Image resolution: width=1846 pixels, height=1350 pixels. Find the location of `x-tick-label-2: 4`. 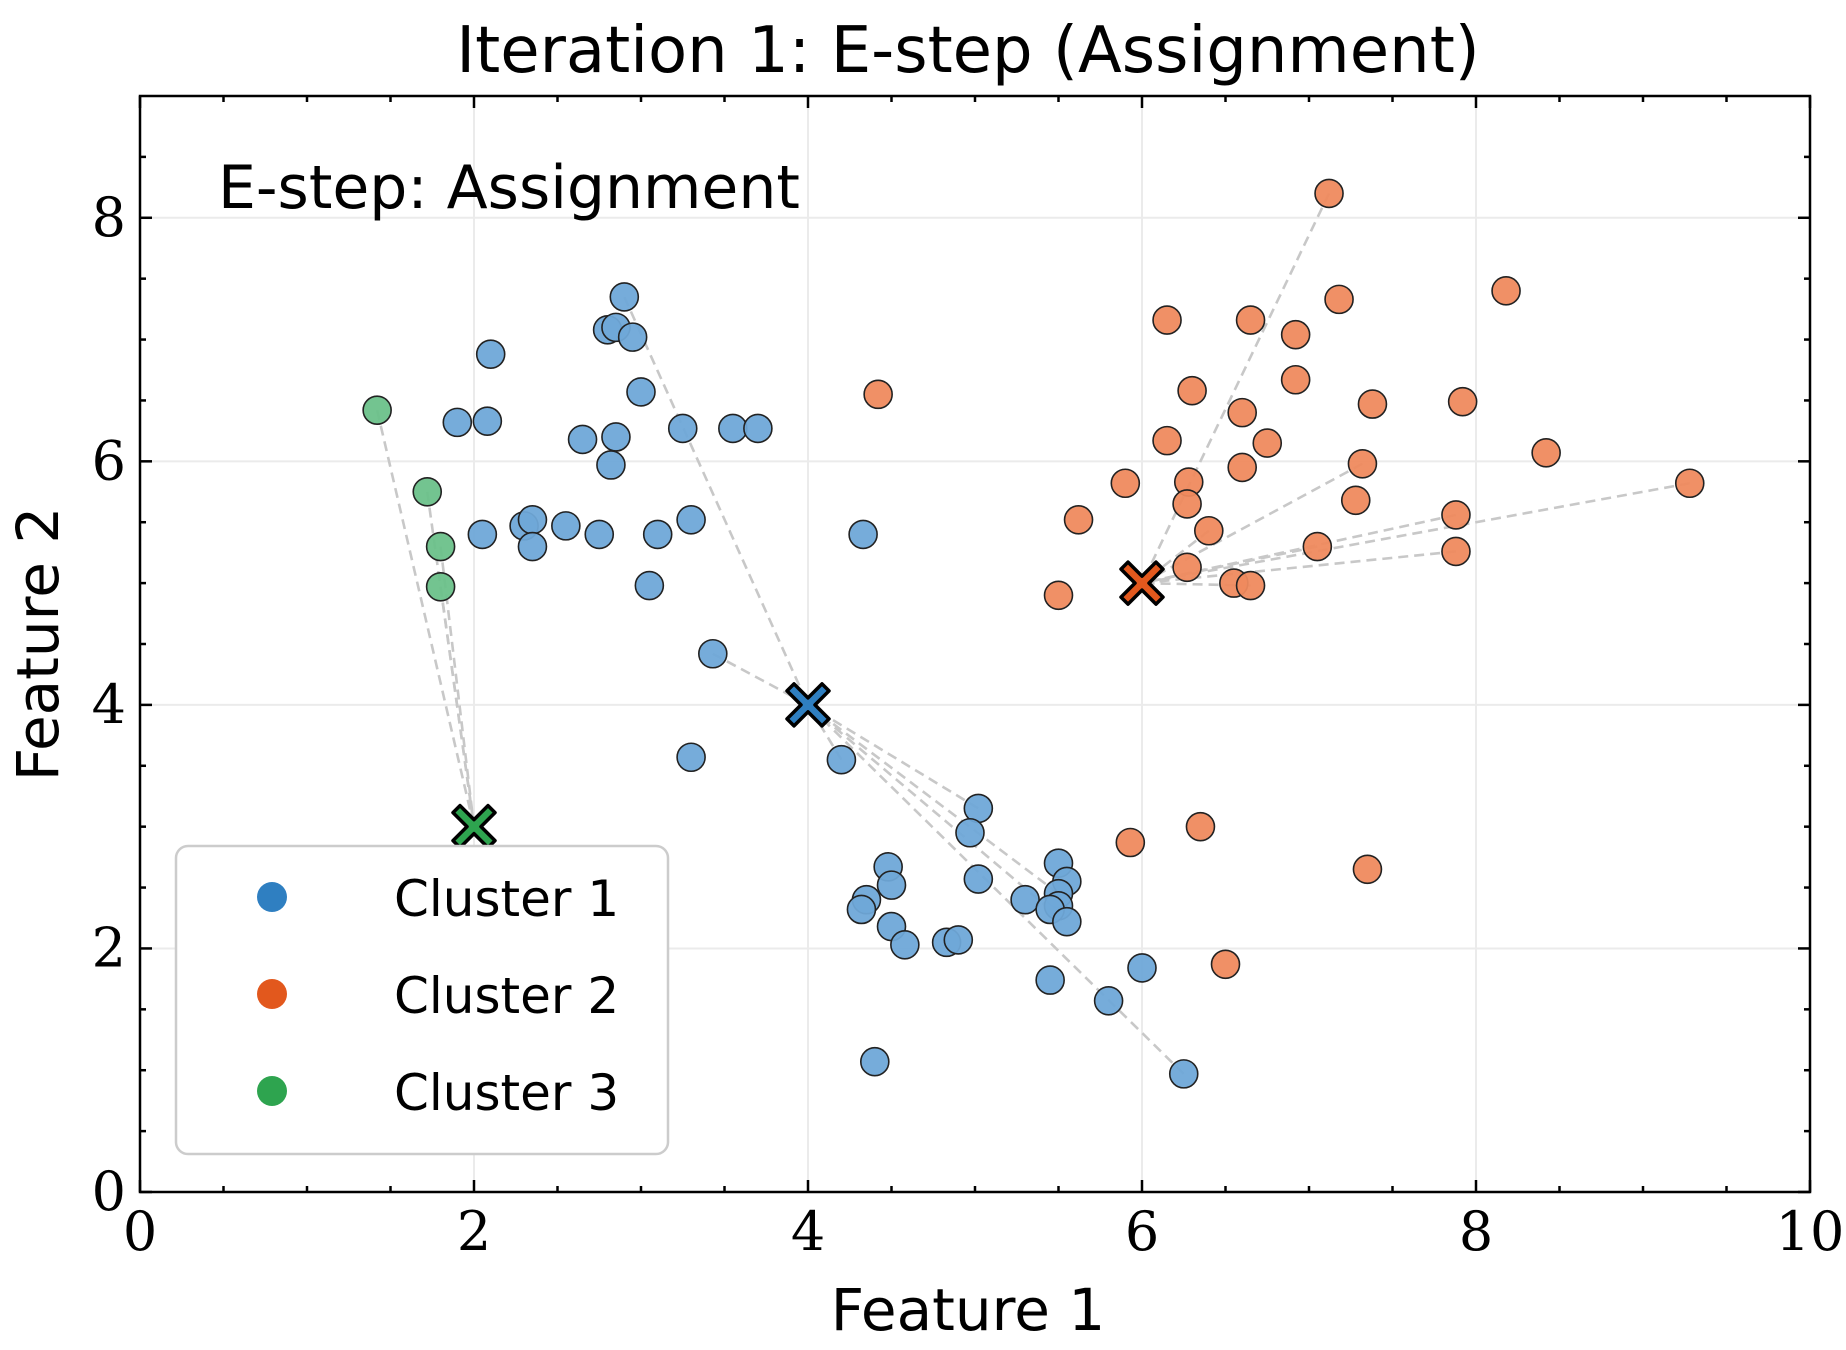

x-tick-label-2: 4 is located at coordinates (808, 1231).